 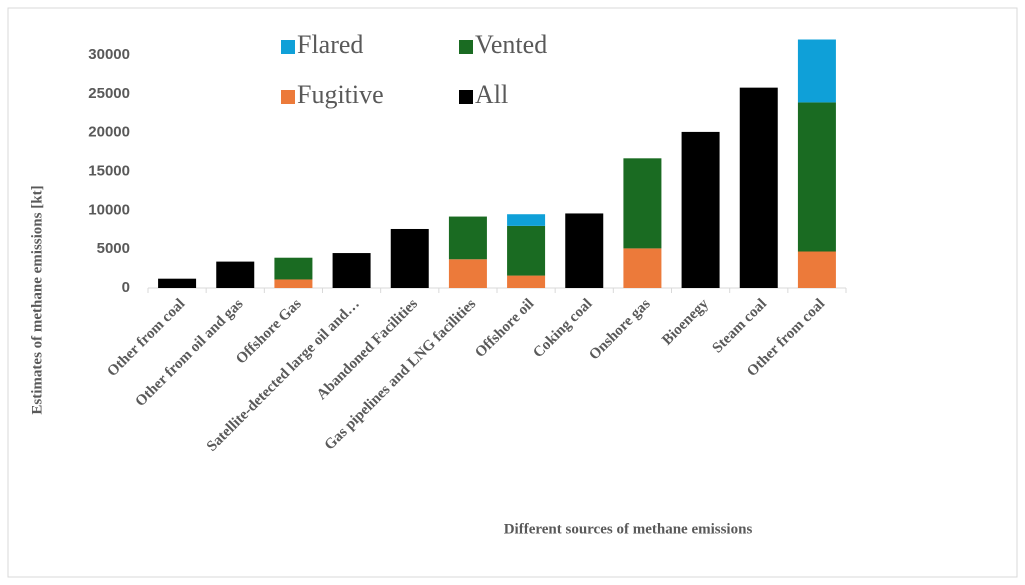 What do you see at coordinates (109, 132) in the screenshot?
I see `y-tick-label: 20000` at bounding box center [109, 132].